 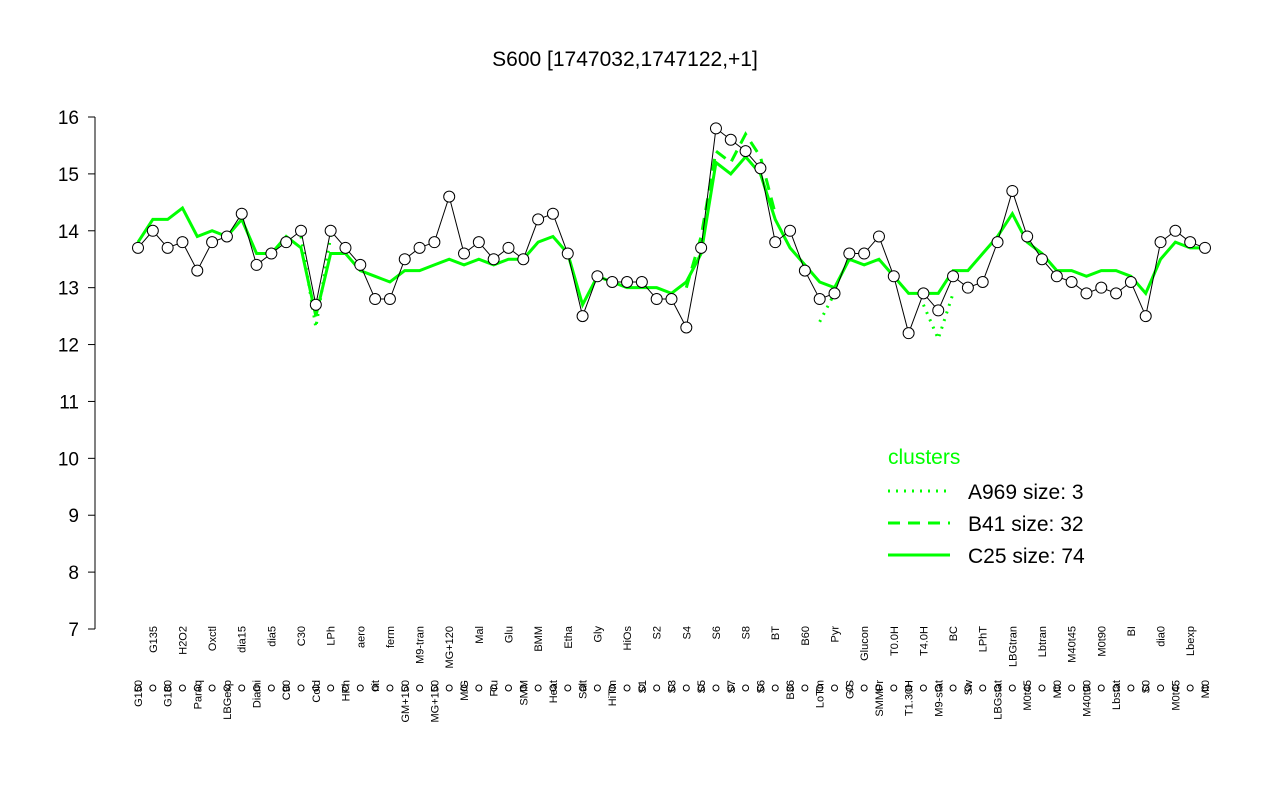 I want to click on x-tick-label: SMMPr, so click(x=880, y=698).